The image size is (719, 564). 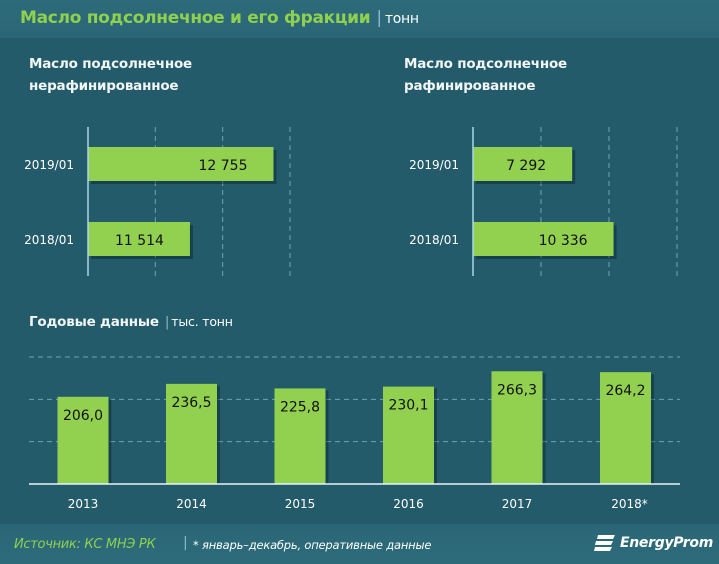 I want to click on data-label: 264,2, so click(x=625, y=391).